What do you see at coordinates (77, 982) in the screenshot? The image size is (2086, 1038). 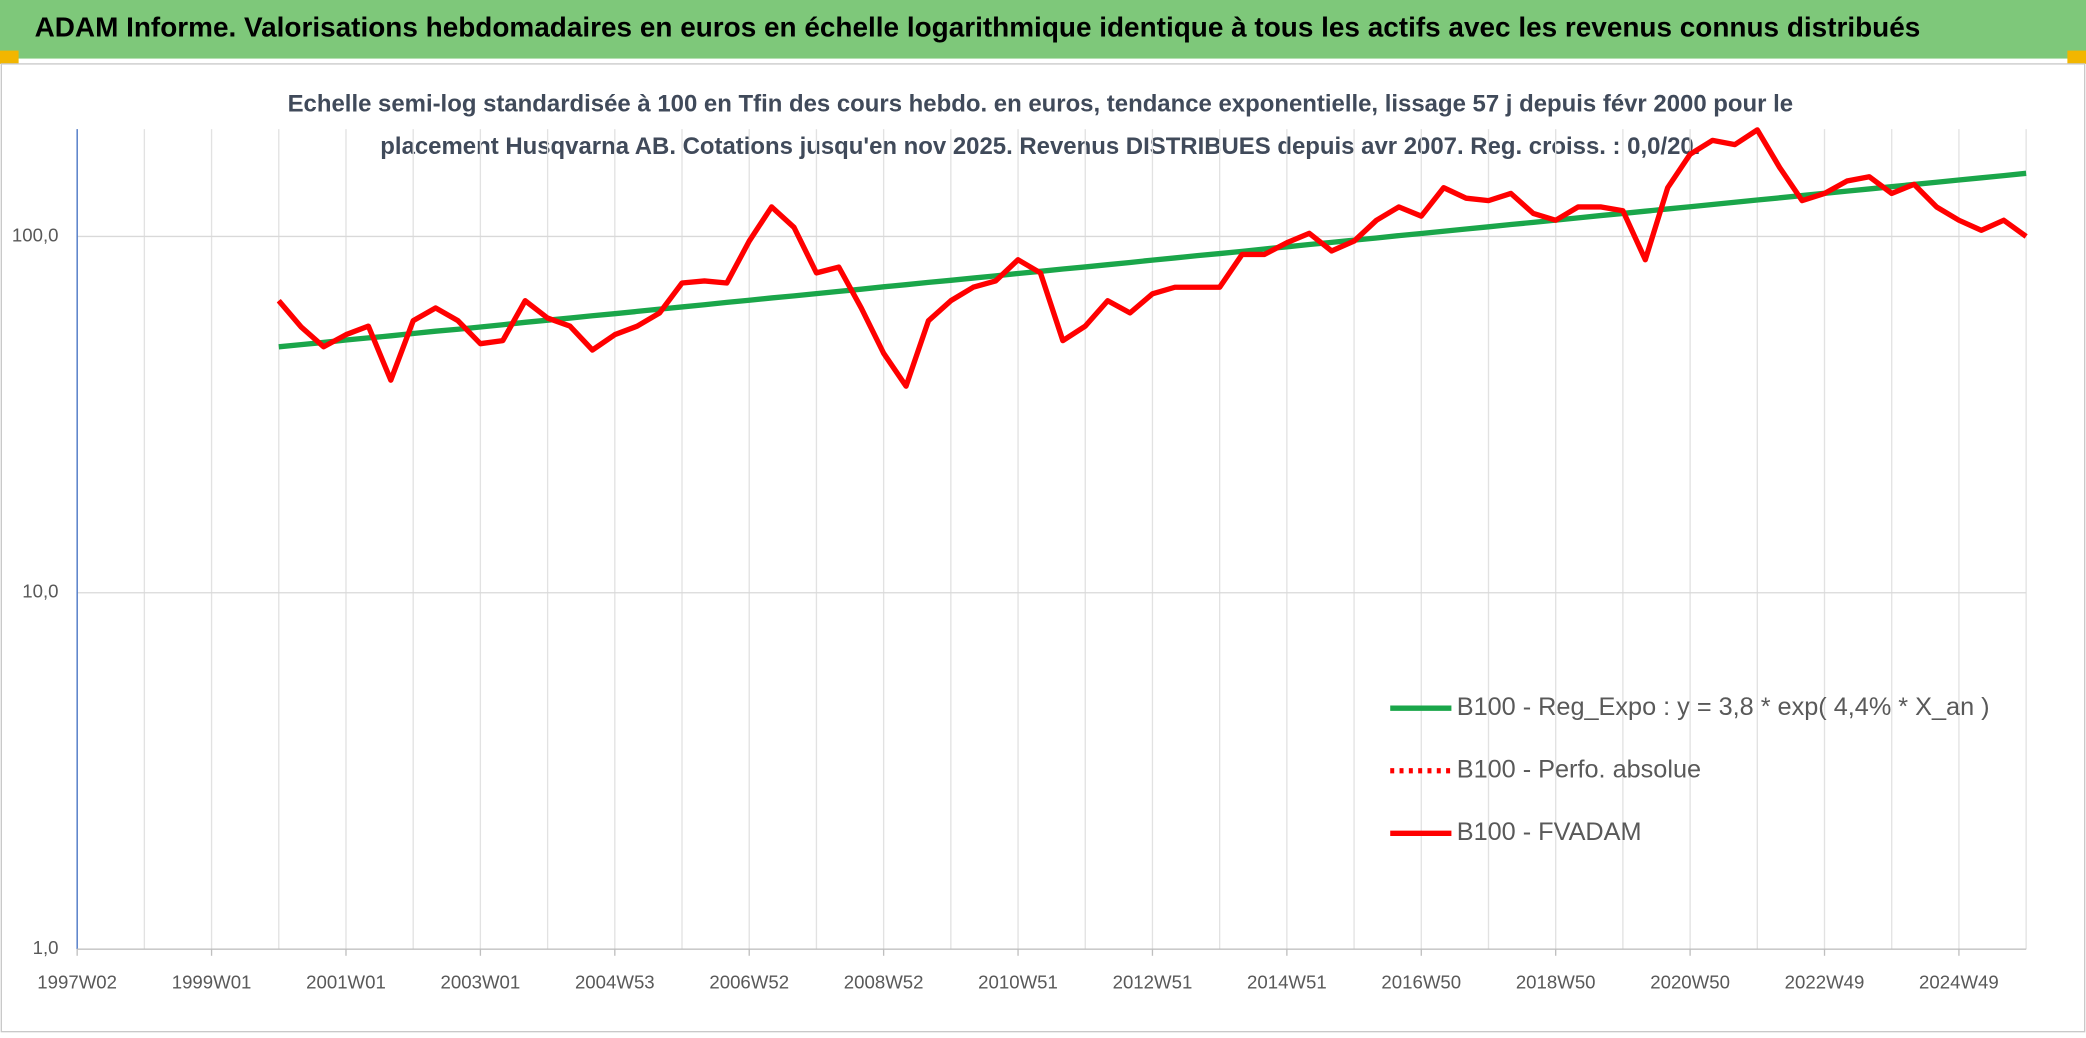 I see `x-tick-label: 1997W02` at bounding box center [77, 982].